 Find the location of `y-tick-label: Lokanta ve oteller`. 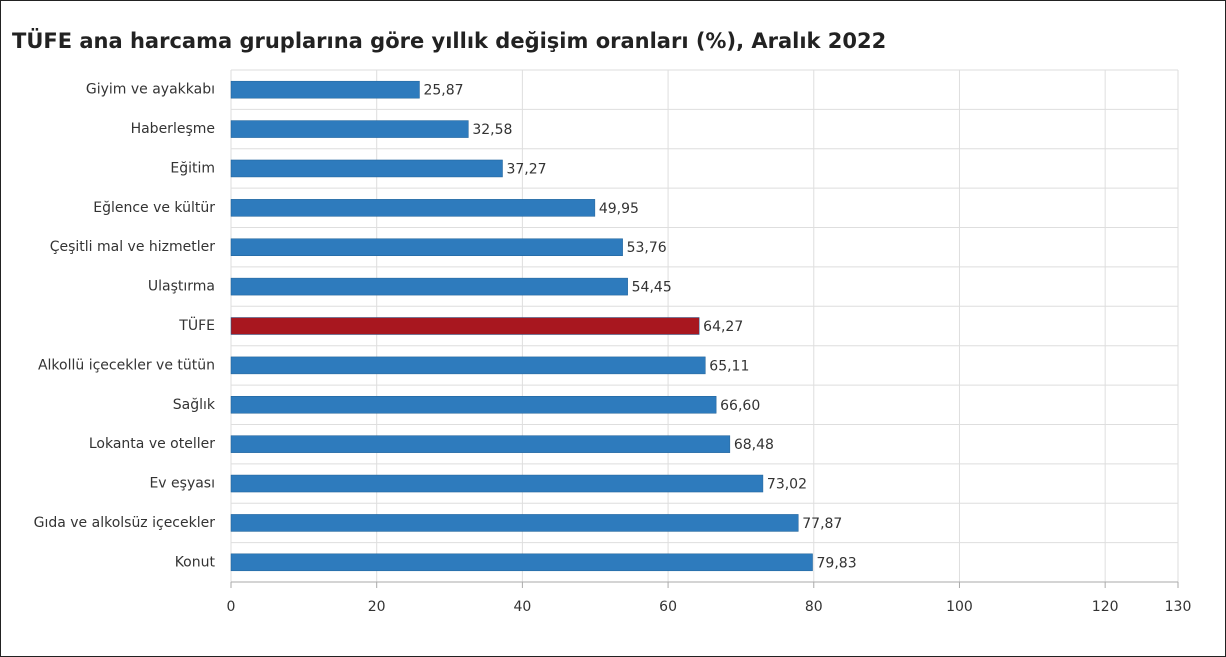

y-tick-label: Lokanta ve oteller is located at coordinates (152, 444).